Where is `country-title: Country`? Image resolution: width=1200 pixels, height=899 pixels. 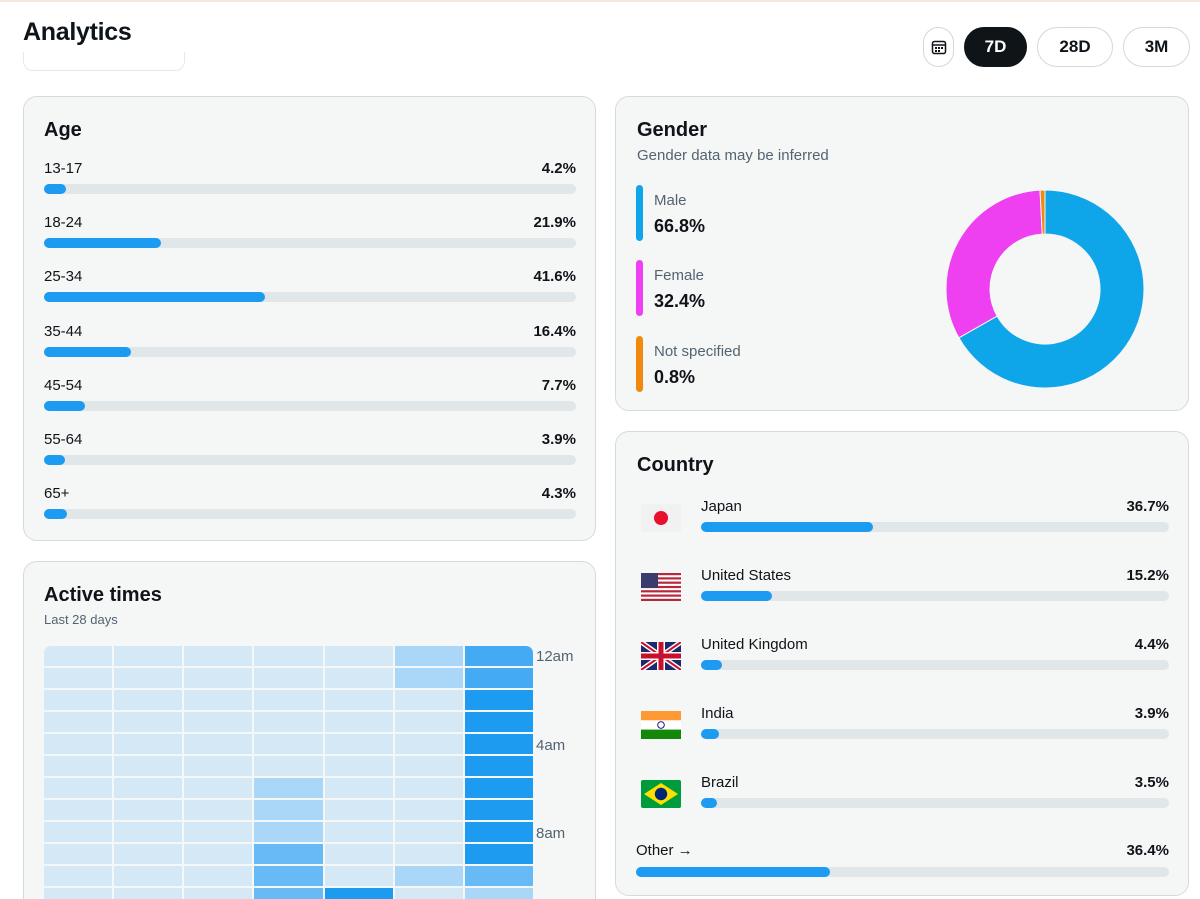
country-title: Country is located at coordinates (675, 465).